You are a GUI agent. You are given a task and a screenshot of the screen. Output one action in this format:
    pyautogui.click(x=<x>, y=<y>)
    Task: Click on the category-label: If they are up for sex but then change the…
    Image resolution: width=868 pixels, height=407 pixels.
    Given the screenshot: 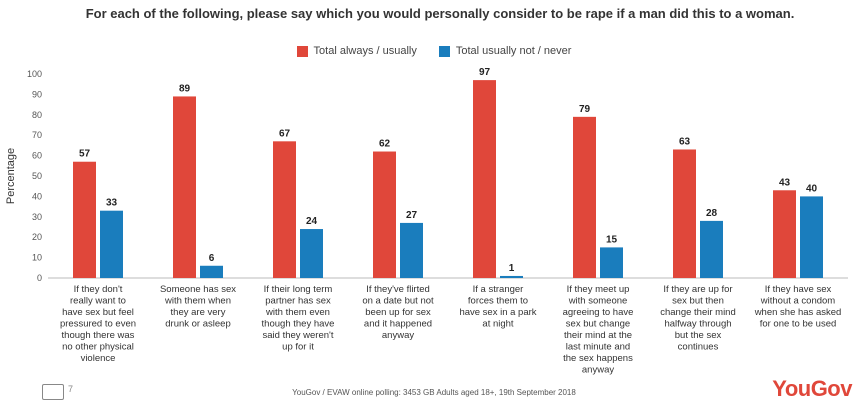 What is the action you would take?
    pyautogui.click(x=698, y=318)
    